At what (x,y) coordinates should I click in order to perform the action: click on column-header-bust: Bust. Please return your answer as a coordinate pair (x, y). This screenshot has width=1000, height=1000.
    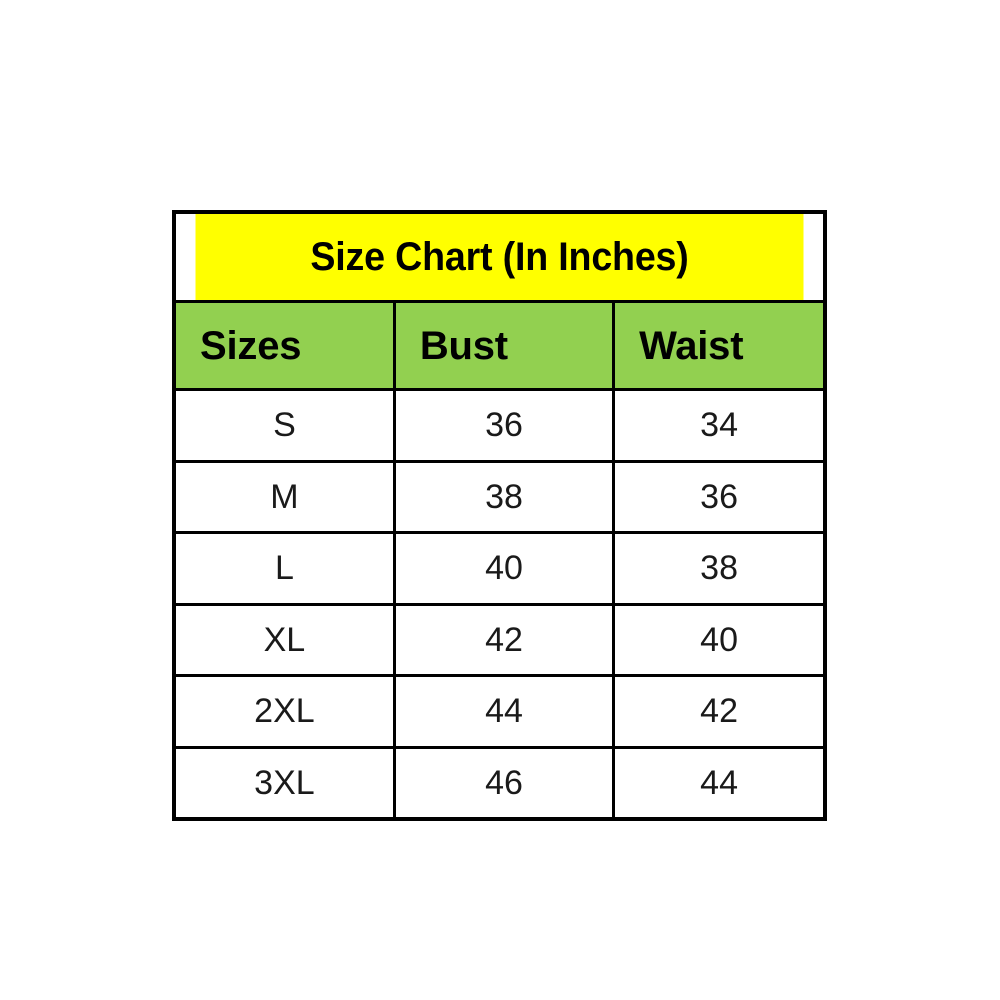
    Looking at the image, I should click on (504, 345).